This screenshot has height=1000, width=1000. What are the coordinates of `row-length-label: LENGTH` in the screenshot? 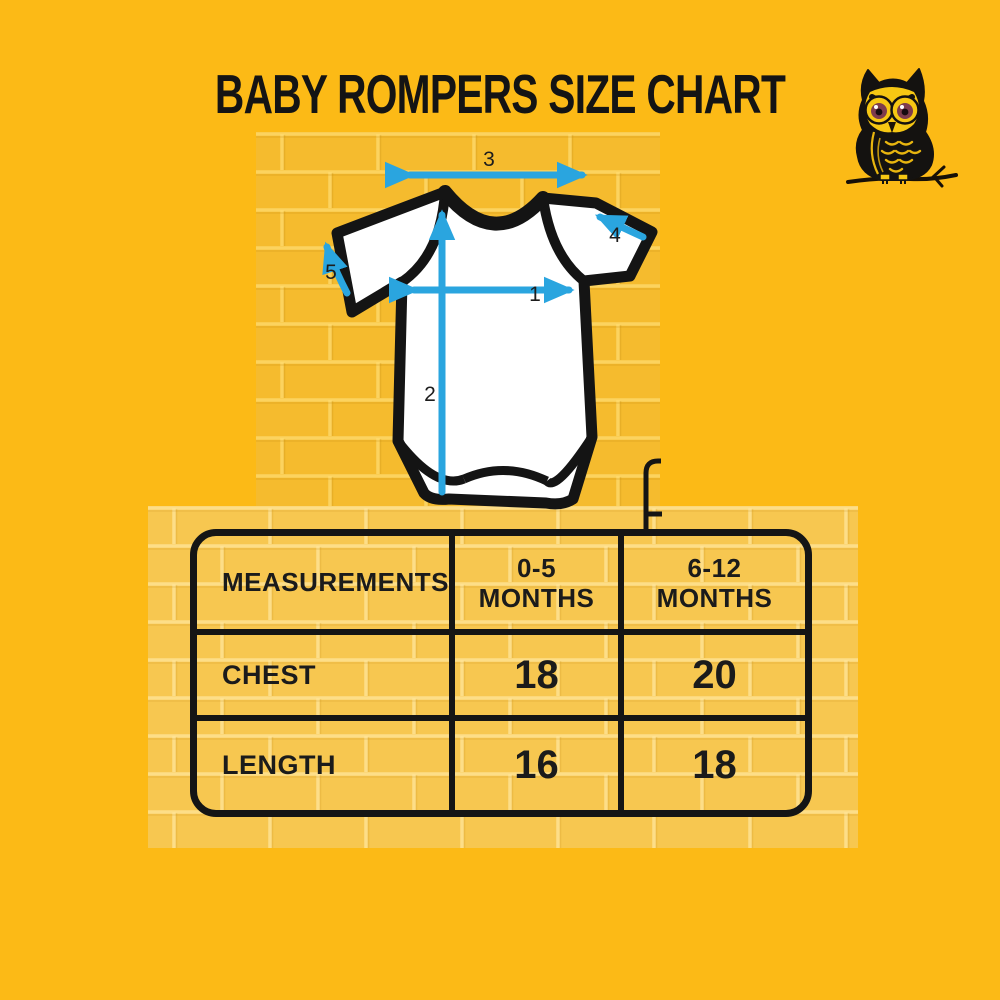 It's located at (326, 765).